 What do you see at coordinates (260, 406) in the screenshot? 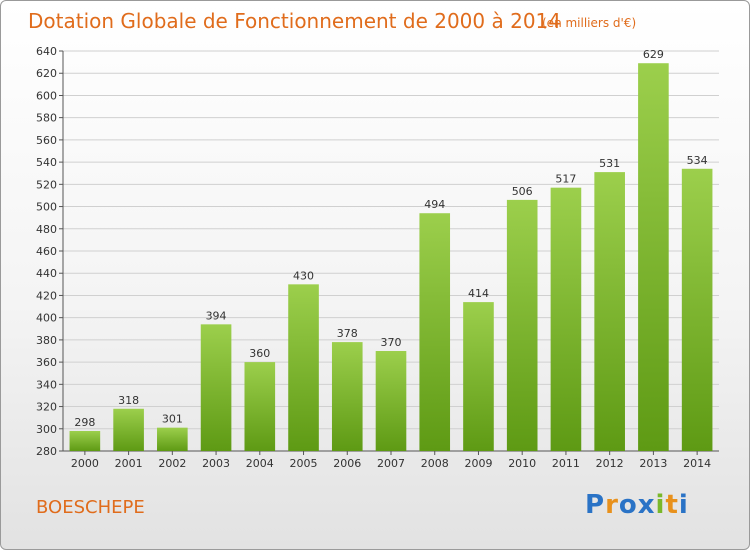
I see `bar-2004` at bounding box center [260, 406].